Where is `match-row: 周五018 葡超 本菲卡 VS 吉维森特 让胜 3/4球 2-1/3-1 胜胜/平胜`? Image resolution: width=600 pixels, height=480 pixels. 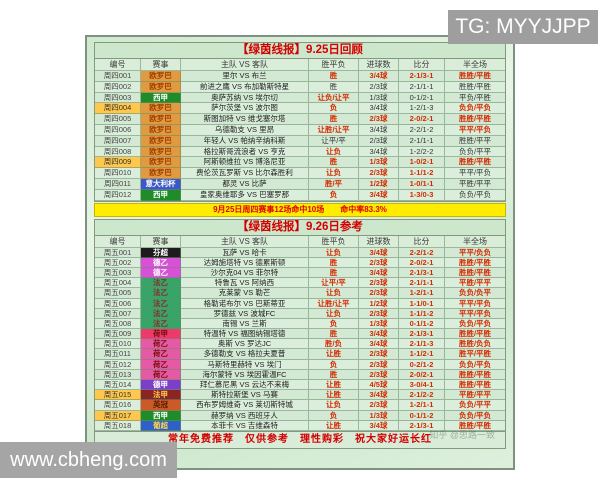 match-row: 周五018 葡超 本菲卡 VS 吉维森特 让胜 3/4球 2-1/3-1 胜胜/平胜 is located at coordinates (300, 425).